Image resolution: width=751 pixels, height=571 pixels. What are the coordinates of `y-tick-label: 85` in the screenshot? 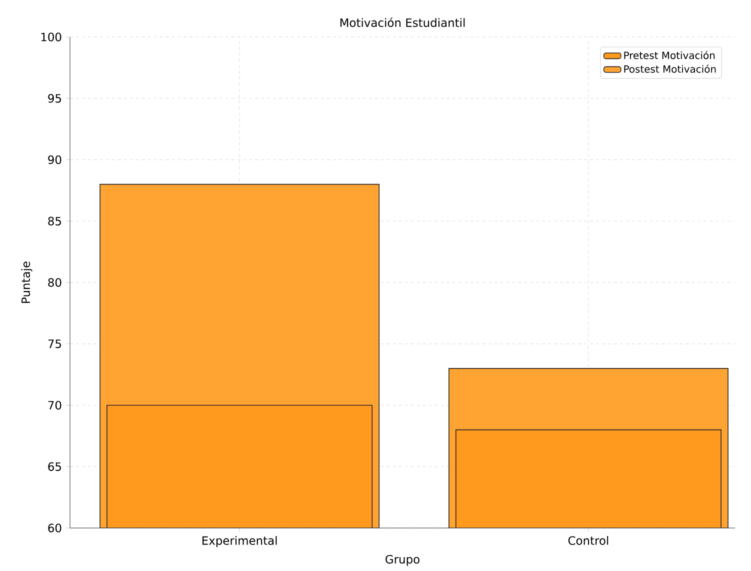 It's located at (54, 221).